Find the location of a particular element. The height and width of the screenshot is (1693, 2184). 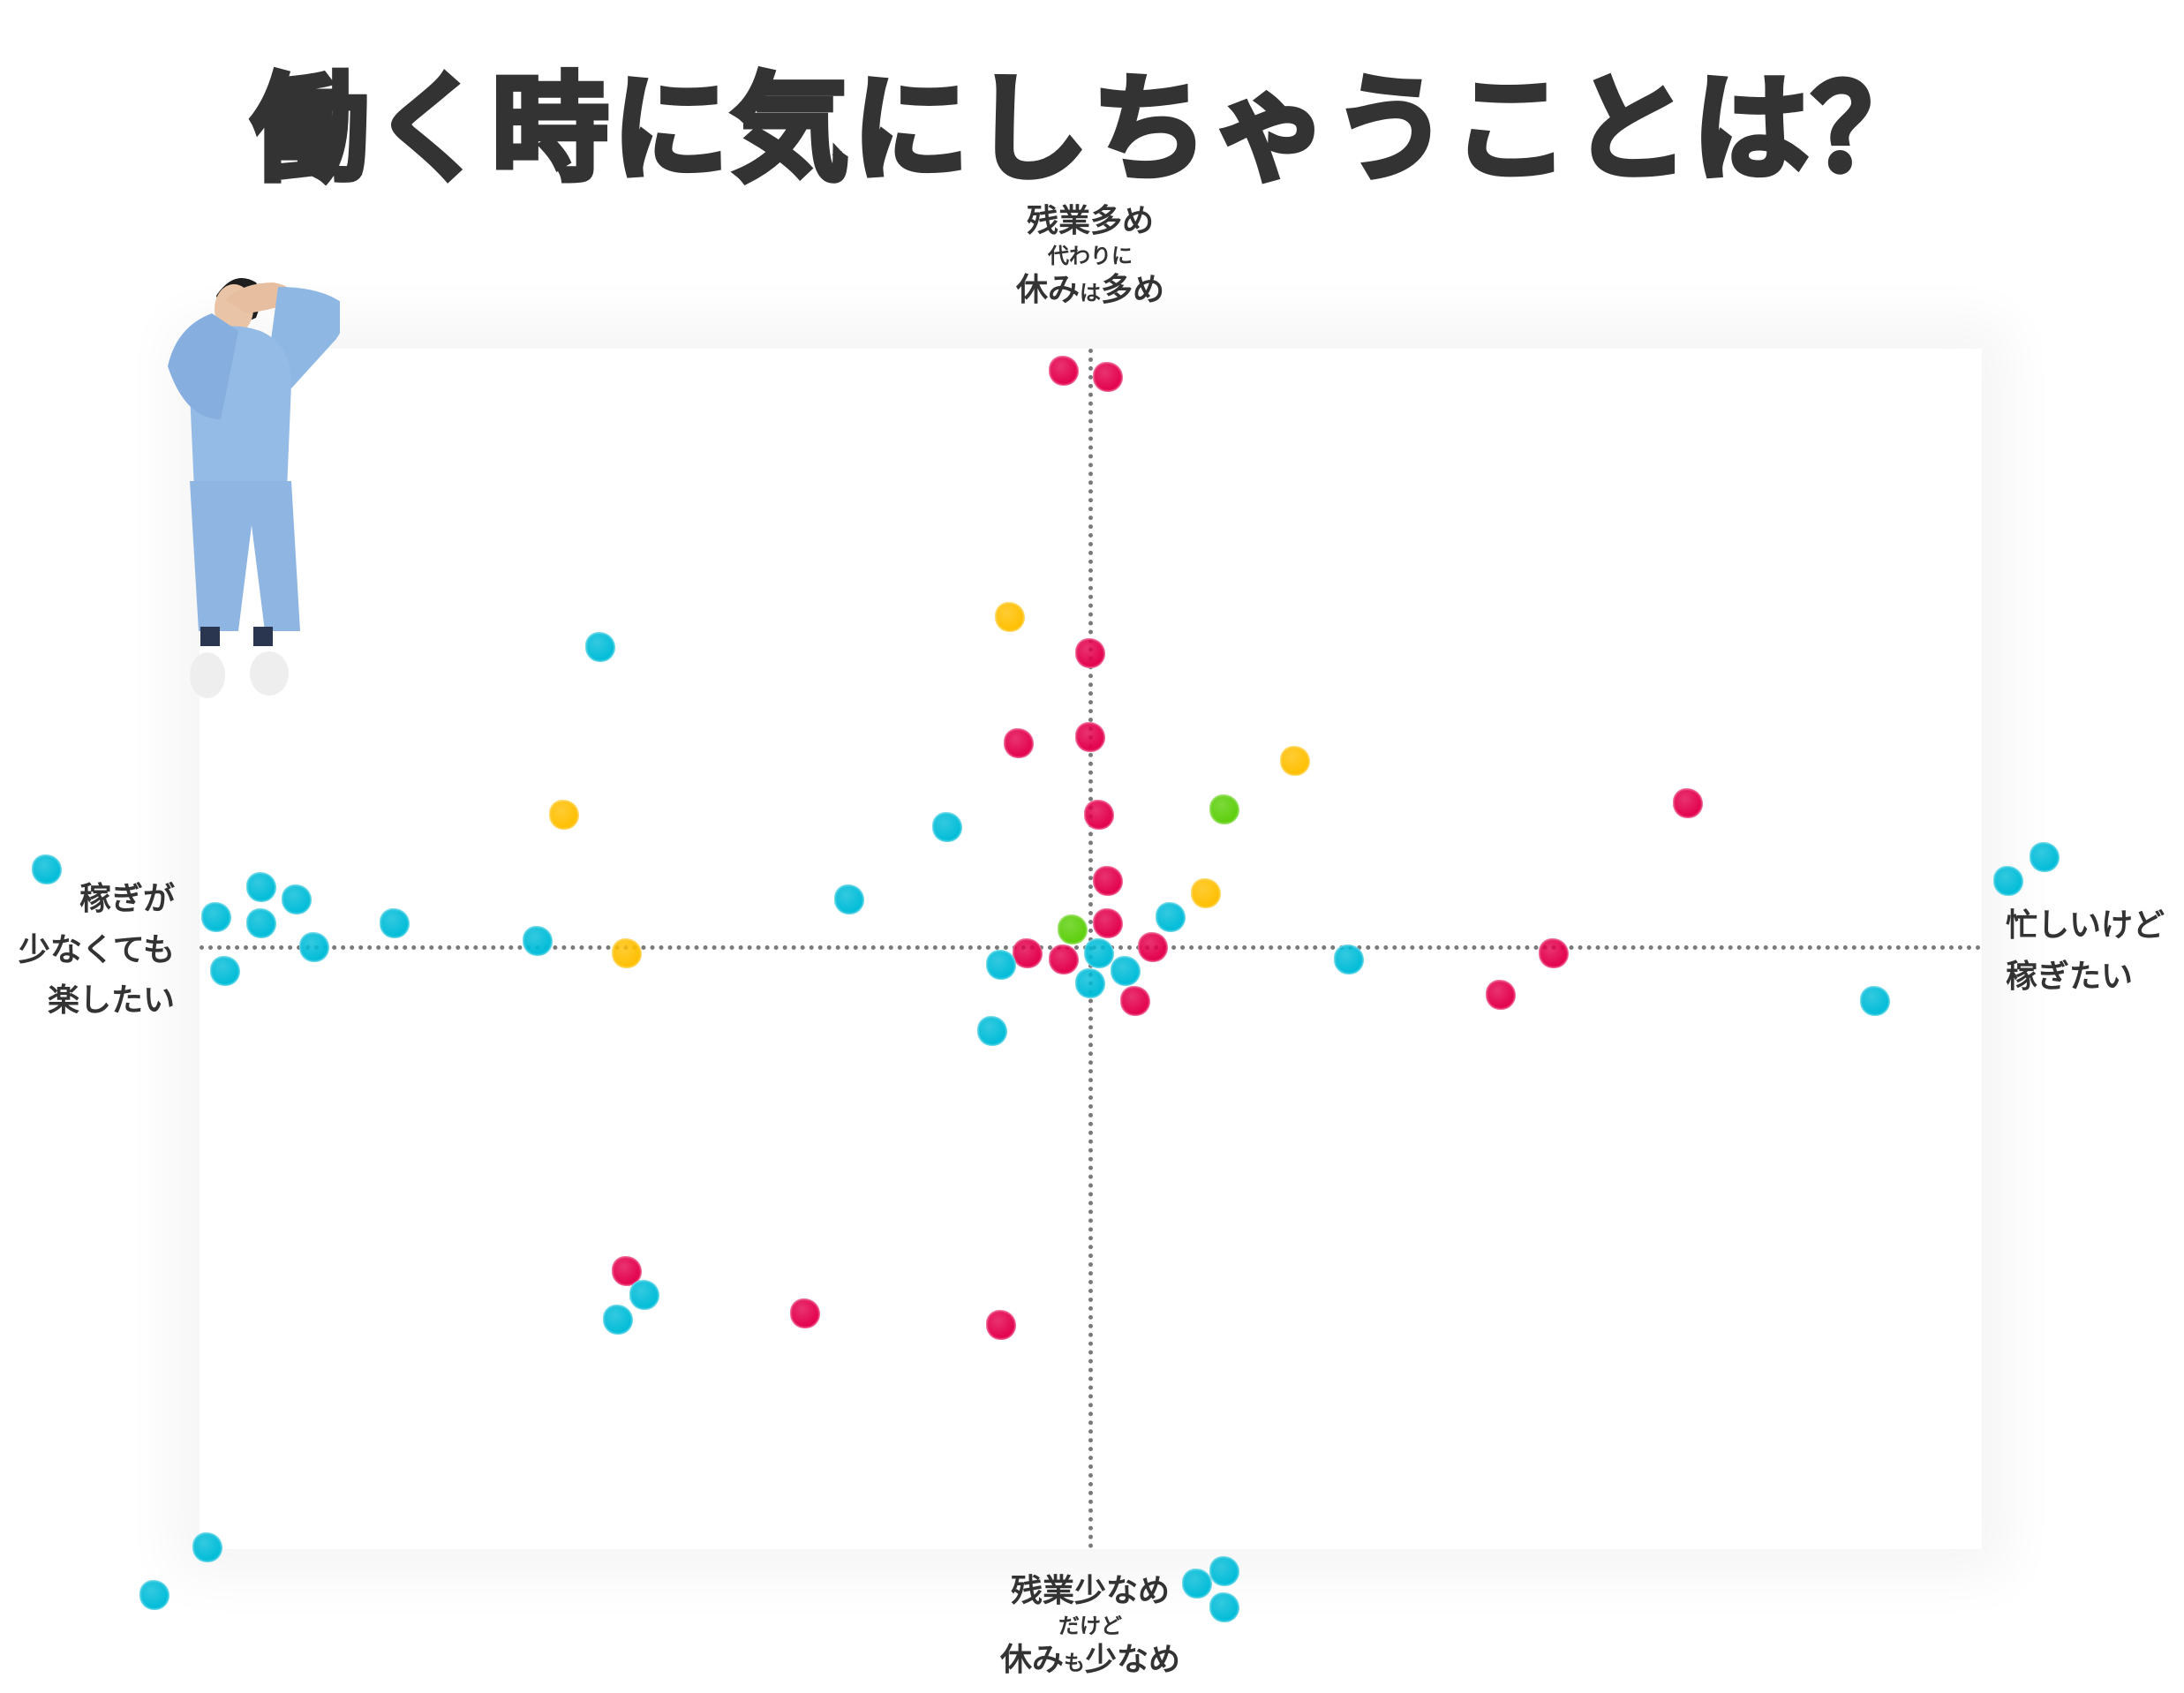

bottom-label-part: 少なめ is located at coordinates (1133, 1659).